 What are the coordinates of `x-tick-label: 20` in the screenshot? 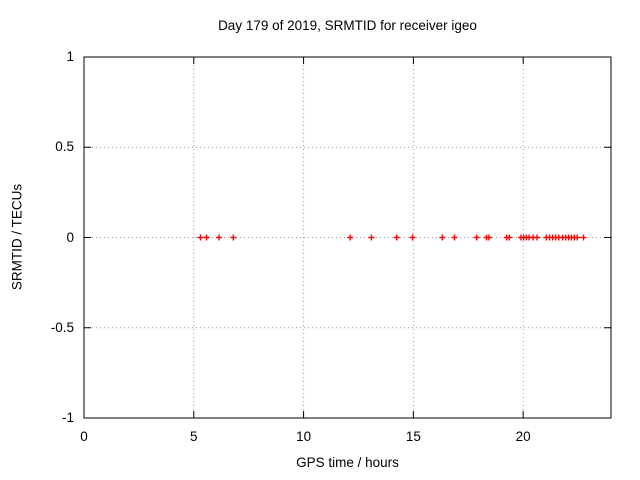 It's located at (523, 436).